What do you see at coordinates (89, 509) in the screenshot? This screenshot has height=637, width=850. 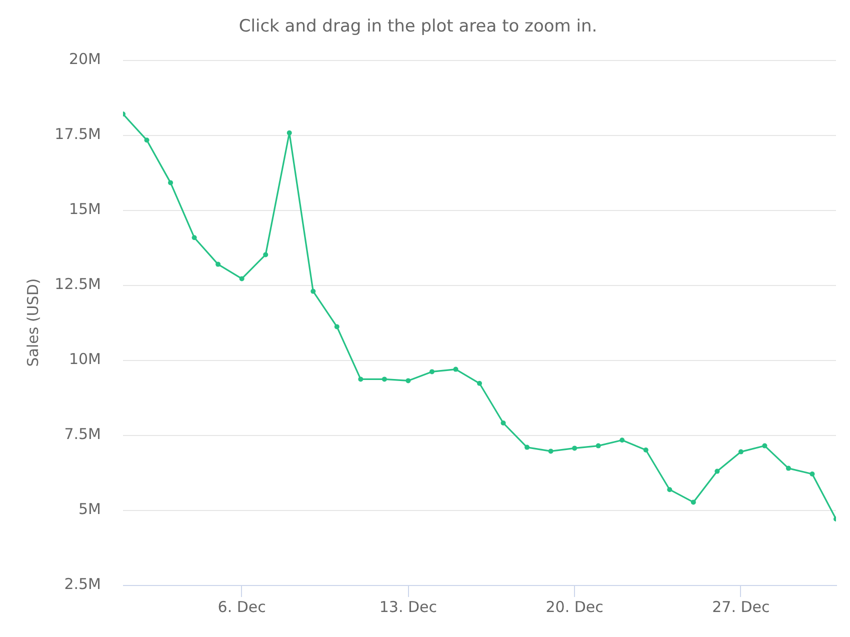 I see `y-tick-label: 5M` at bounding box center [89, 509].